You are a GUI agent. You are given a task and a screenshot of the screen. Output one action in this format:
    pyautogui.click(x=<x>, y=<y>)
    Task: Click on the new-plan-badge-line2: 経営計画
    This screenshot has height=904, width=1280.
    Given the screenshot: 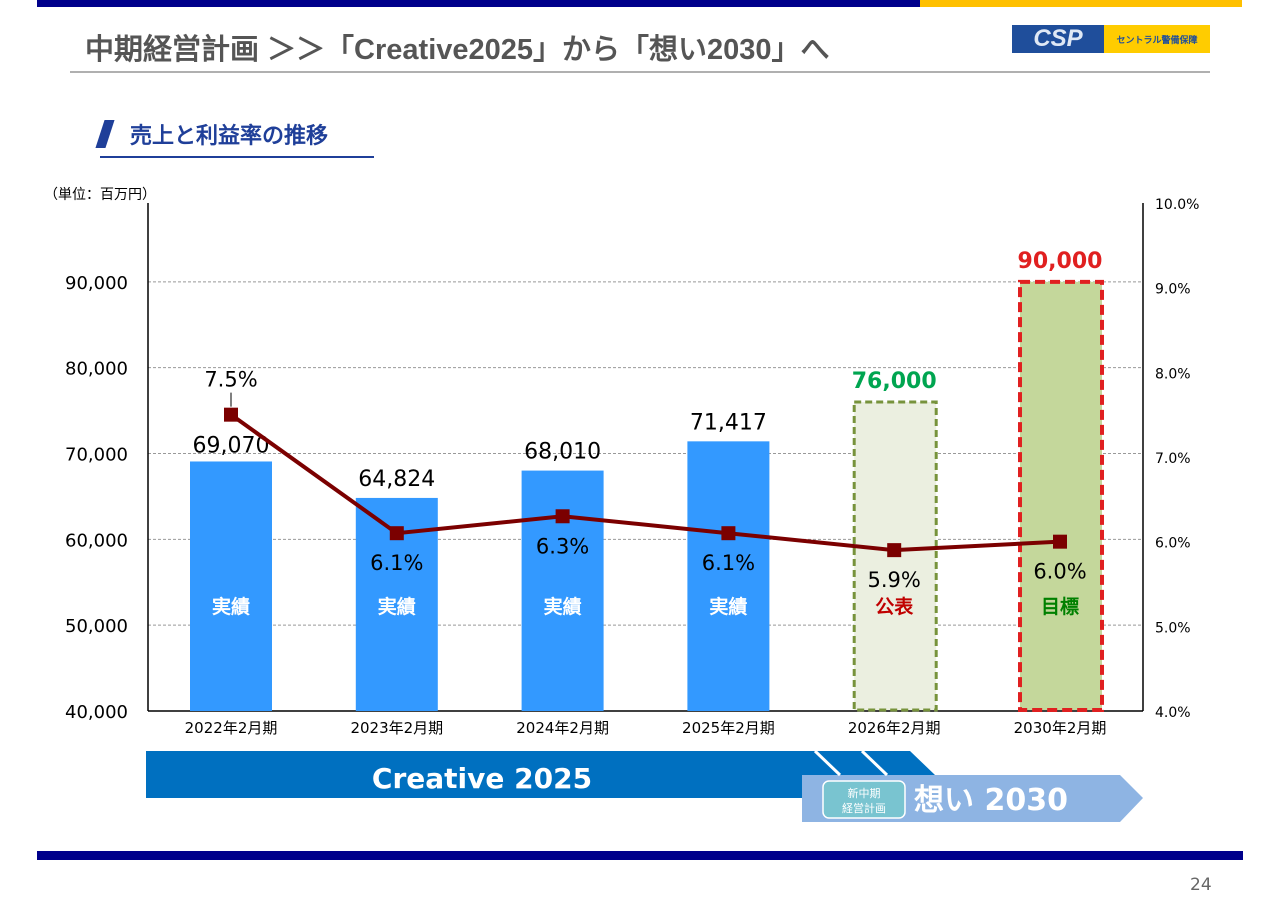 What is the action you would take?
    pyautogui.click(x=864, y=808)
    